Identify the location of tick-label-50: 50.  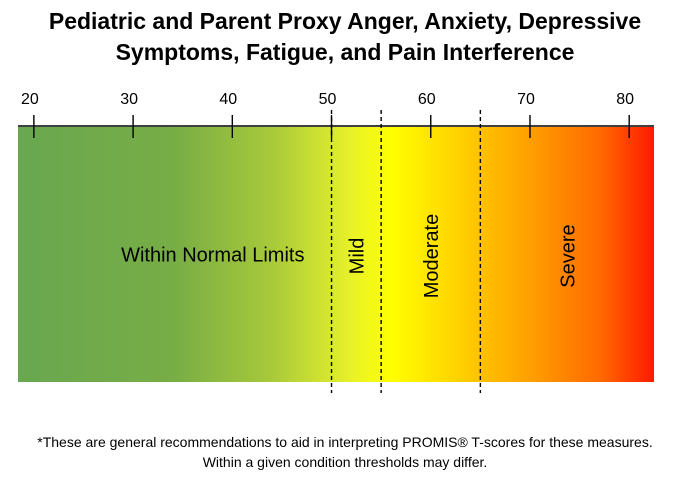
(328, 99).